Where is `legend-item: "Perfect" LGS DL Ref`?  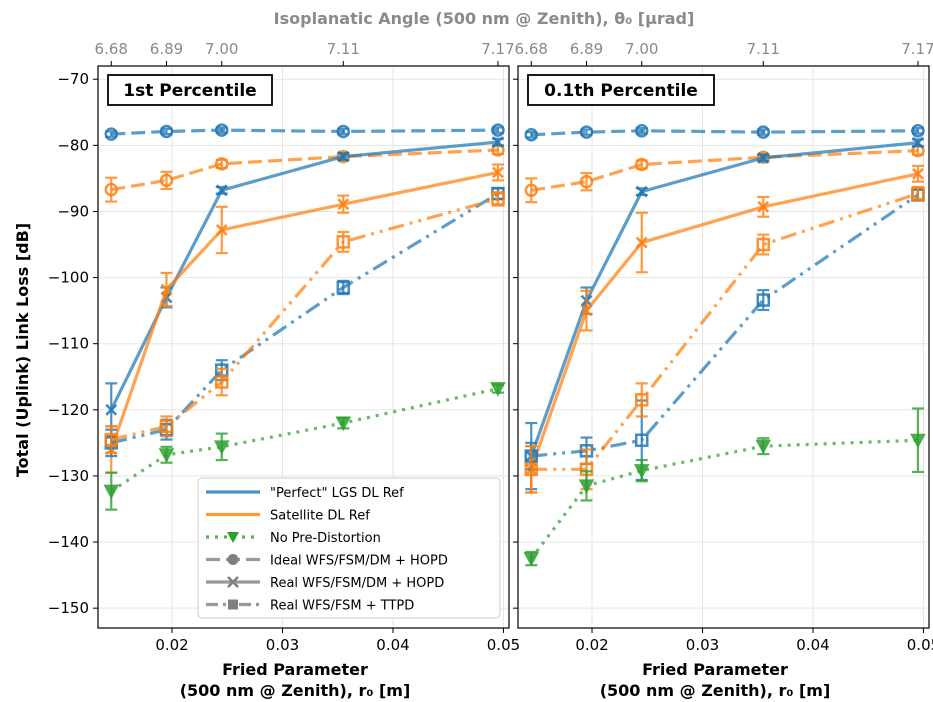 legend-item: "Perfect" LGS DL Ref is located at coordinates (305, 493).